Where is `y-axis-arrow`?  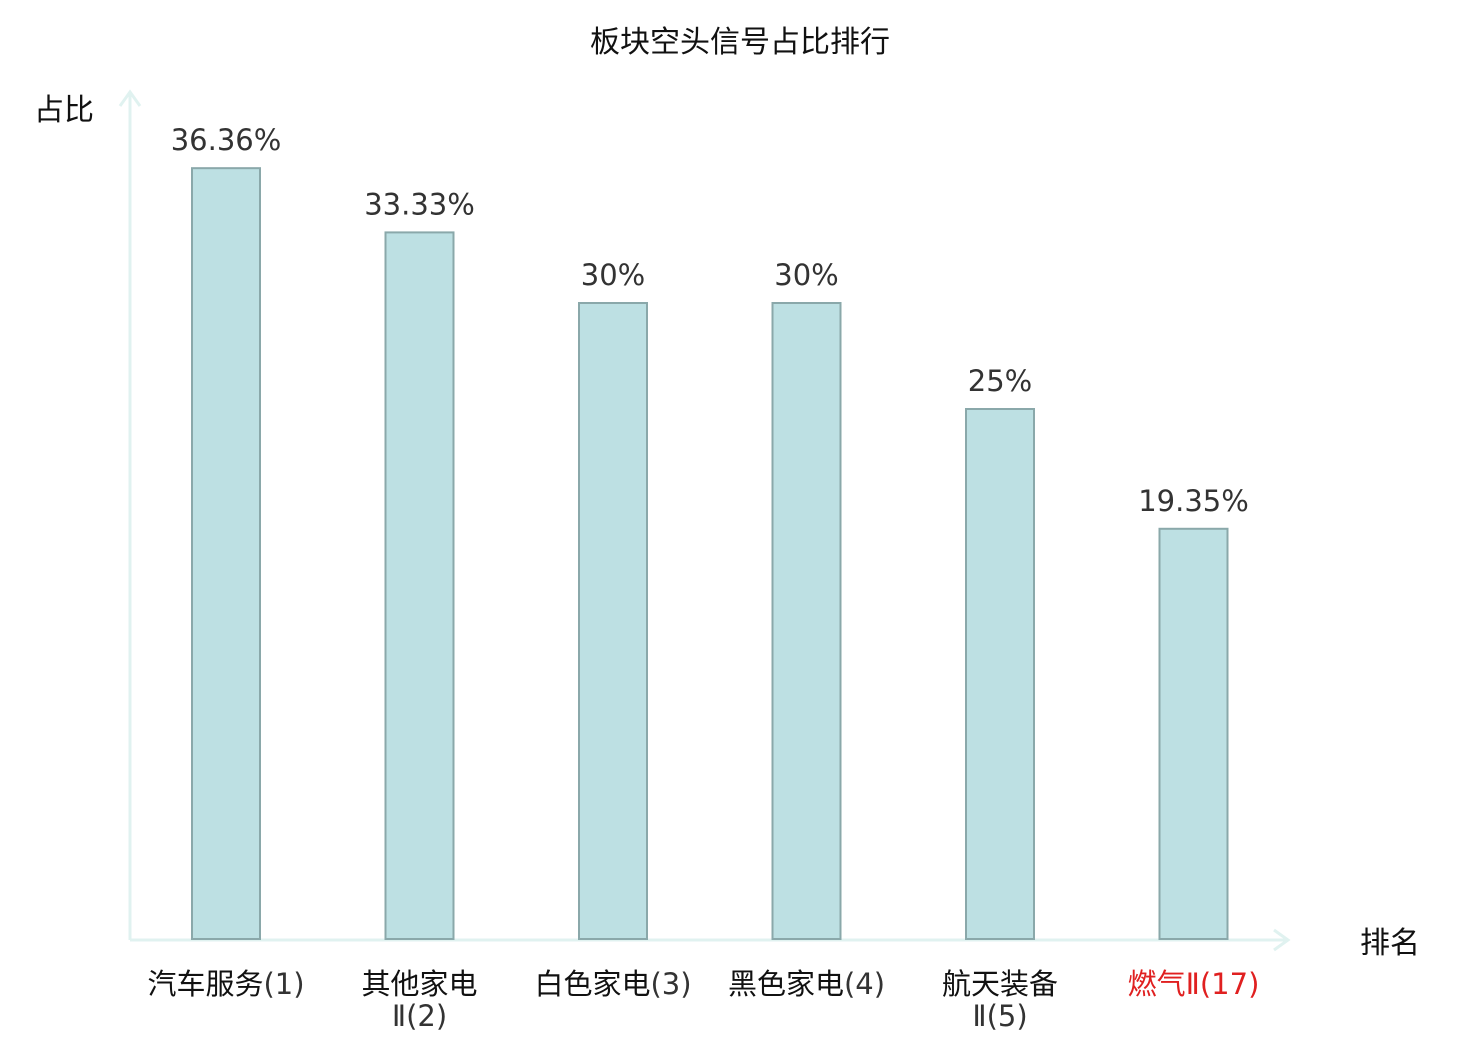 y-axis-arrow is located at coordinates (130, 98).